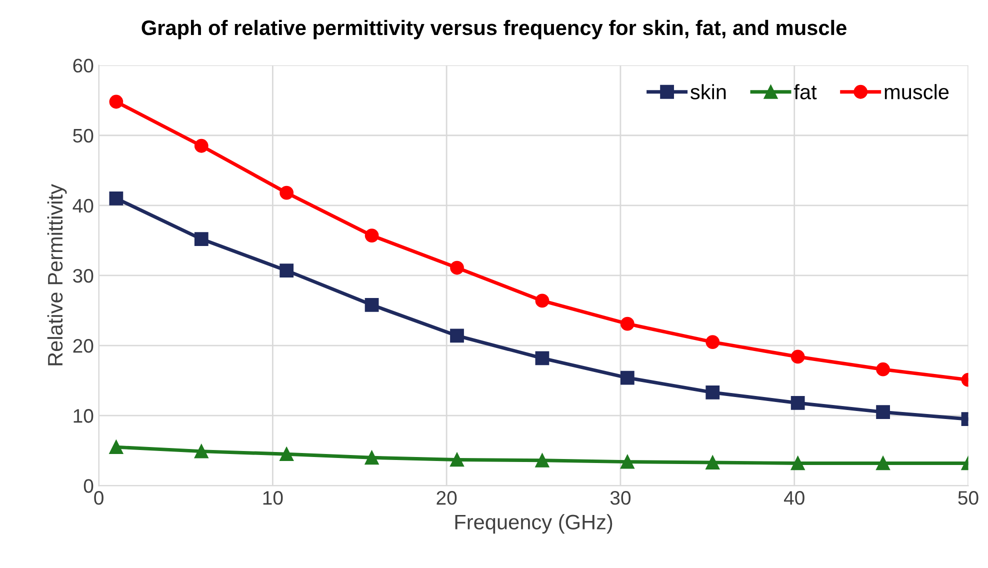 The image size is (988, 568). What do you see at coordinates (708, 92) in the screenshot?
I see `legend-label: skin` at bounding box center [708, 92].